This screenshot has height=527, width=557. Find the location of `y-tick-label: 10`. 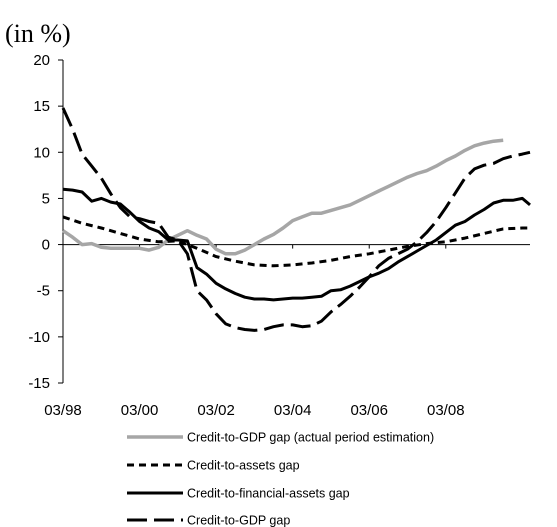

y-tick-label: 10 is located at coordinates (41, 152).